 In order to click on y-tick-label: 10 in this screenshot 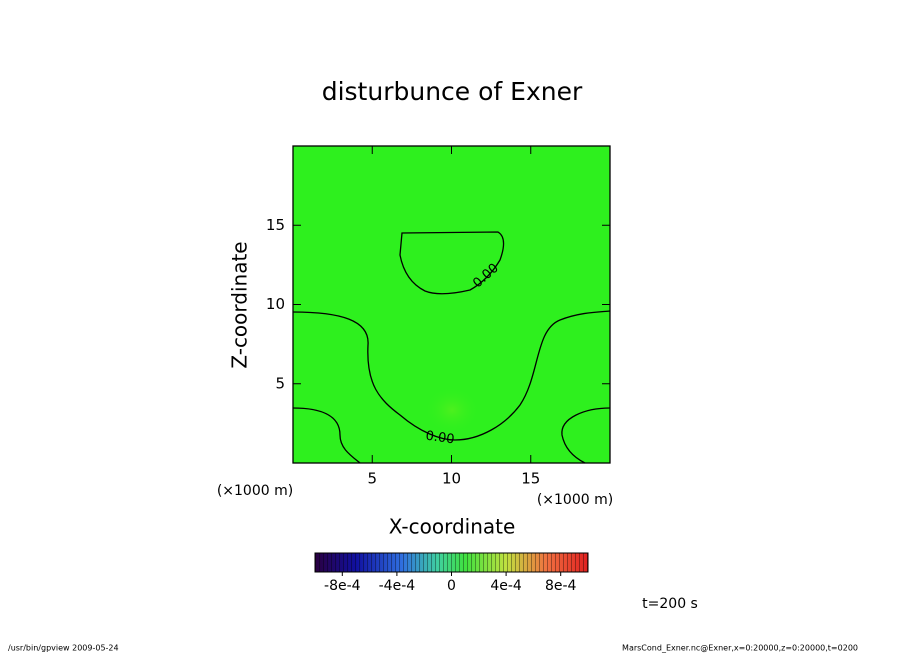, I will do `click(275, 304)`.